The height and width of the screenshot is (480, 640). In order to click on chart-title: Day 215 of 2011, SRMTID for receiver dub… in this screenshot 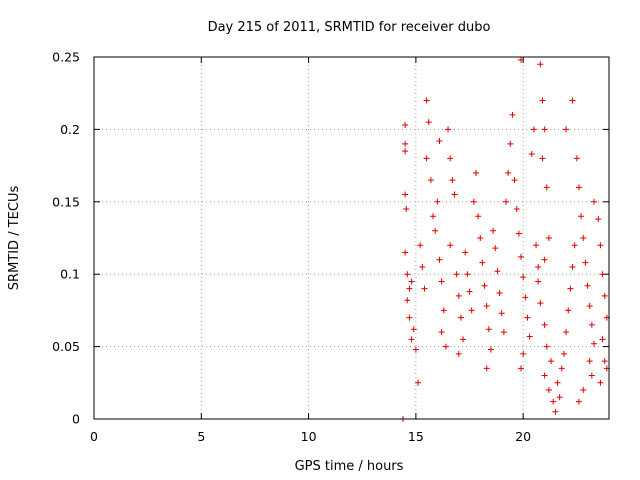, I will do `click(349, 27)`.